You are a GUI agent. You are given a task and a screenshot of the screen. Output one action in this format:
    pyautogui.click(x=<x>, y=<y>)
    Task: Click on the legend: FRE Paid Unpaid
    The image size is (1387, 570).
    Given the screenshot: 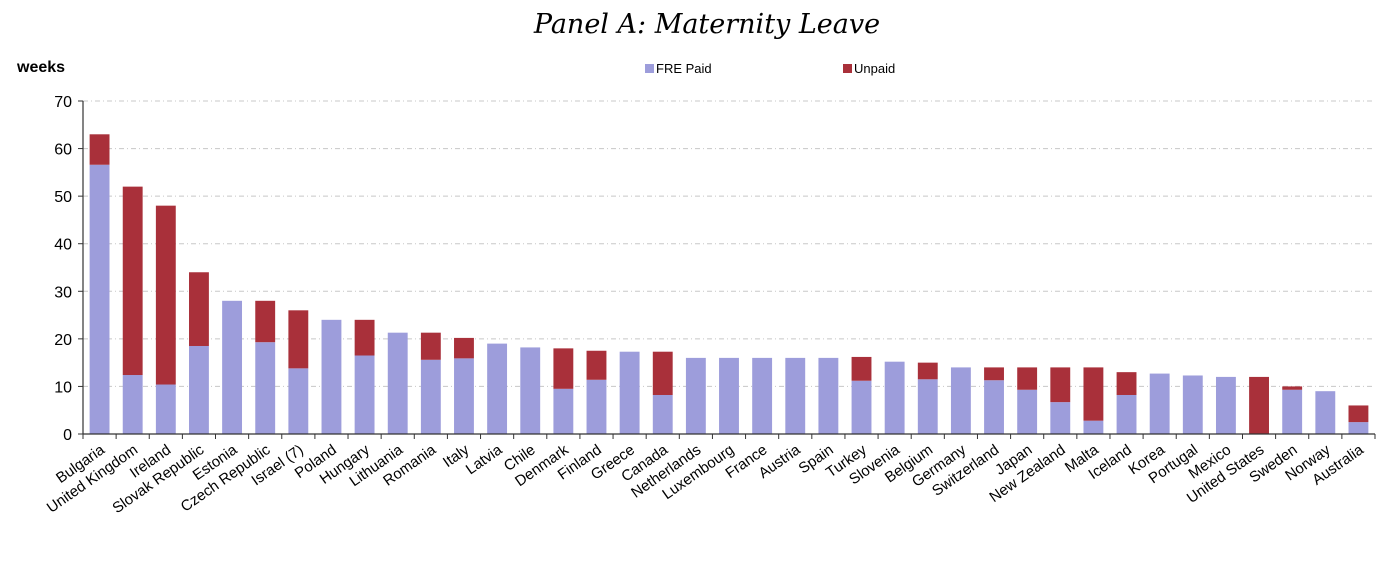 What is the action you would take?
    pyautogui.click(x=770, y=68)
    